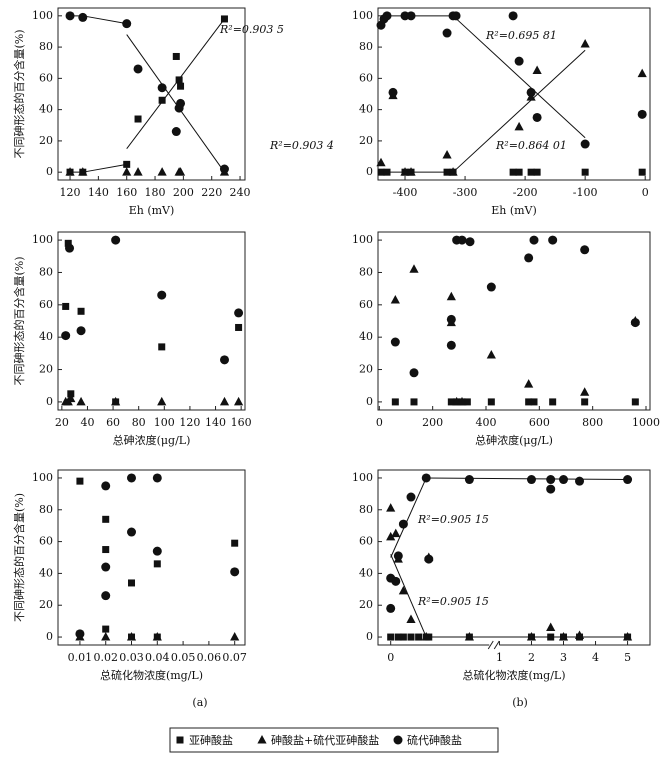 This screenshot has height=758, width=665. Describe the element at coordinates (183, 657) in the screenshot. I see `x-tick-label: 0.05` at that location.